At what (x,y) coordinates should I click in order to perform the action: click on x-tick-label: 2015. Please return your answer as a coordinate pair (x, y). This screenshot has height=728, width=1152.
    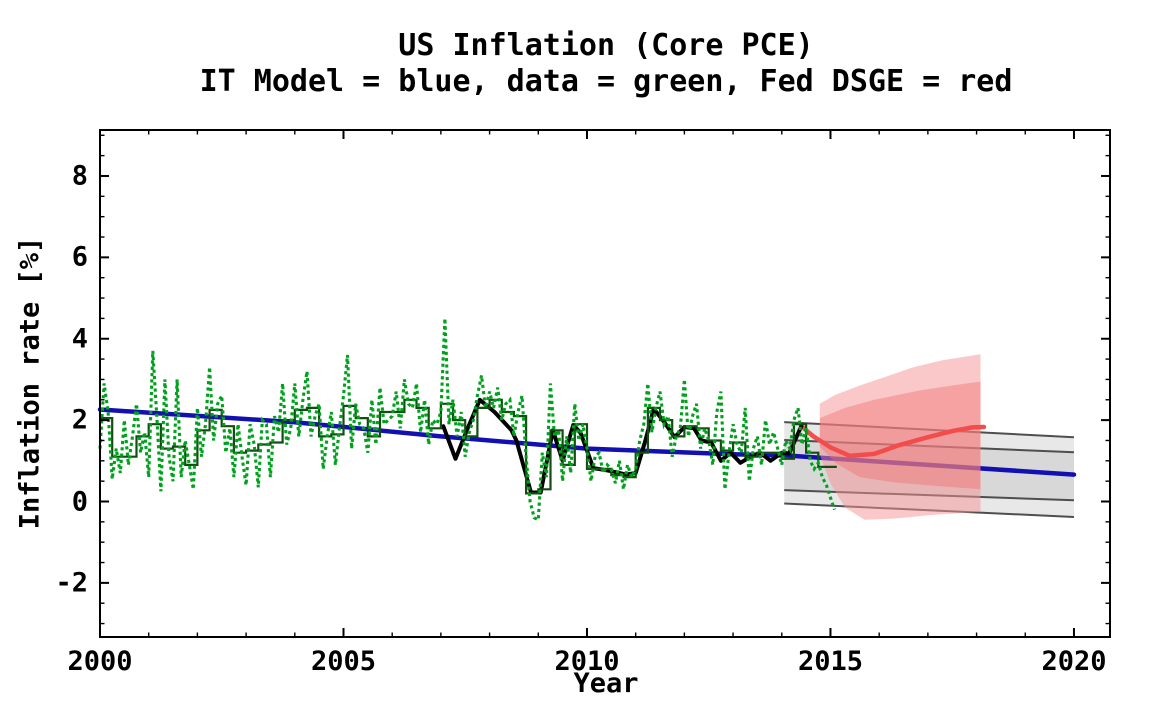
    Looking at the image, I should click on (830, 661).